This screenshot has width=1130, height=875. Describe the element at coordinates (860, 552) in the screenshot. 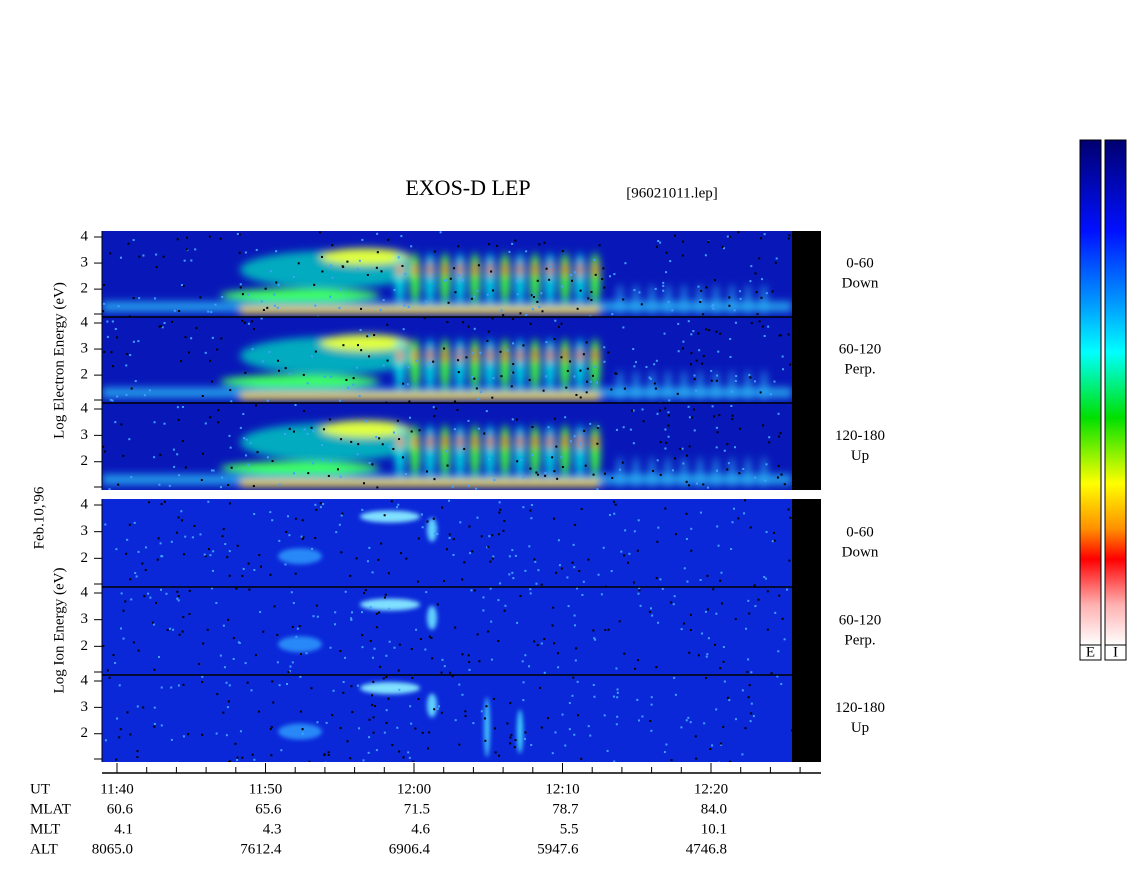

I see `panel-label: Down` at that location.